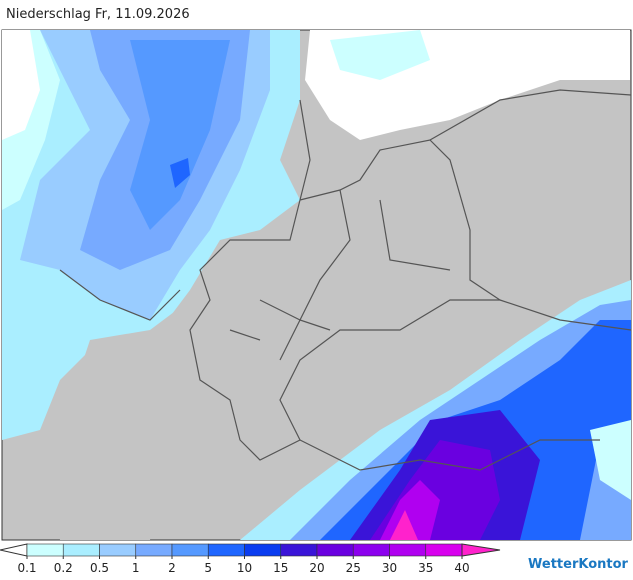 The image size is (633, 580). What do you see at coordinates (136, 568) in the screenshot?
I see `legend-label: 1` at bounding box center [136, 568].